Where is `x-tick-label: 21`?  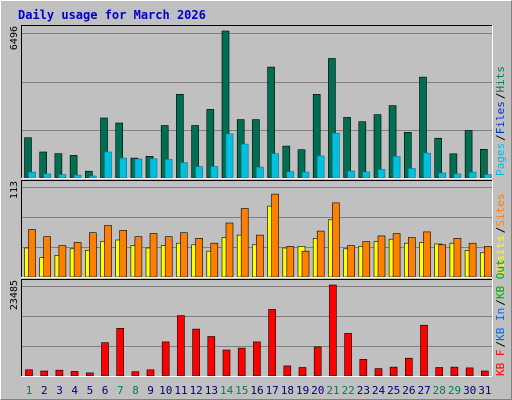
x-tick-label: 21 is located at coordinates (332, 390).